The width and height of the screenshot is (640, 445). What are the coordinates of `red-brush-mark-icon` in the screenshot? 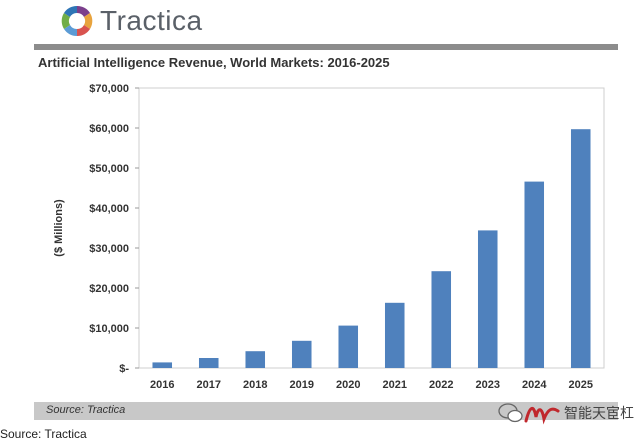 It's located at (542, 416).